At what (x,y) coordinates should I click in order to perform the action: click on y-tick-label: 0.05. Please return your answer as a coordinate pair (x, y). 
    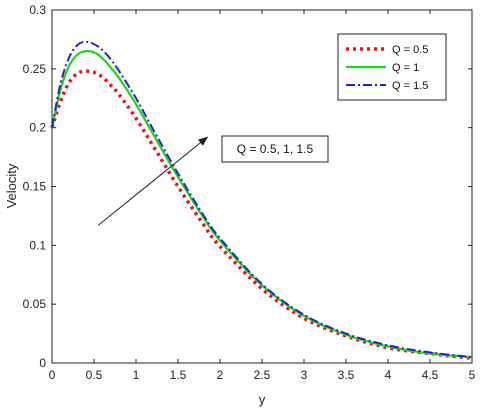
    Looking at the image, I should click on (35, 304).